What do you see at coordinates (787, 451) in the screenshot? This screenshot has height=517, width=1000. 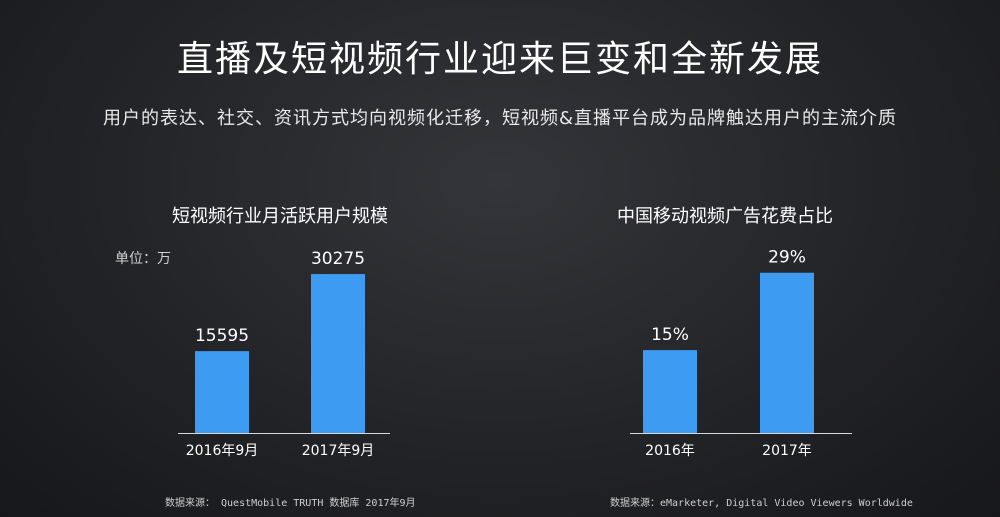 I see `chart-2-category-label-2: 2017年` at bounding box center [787, 451].